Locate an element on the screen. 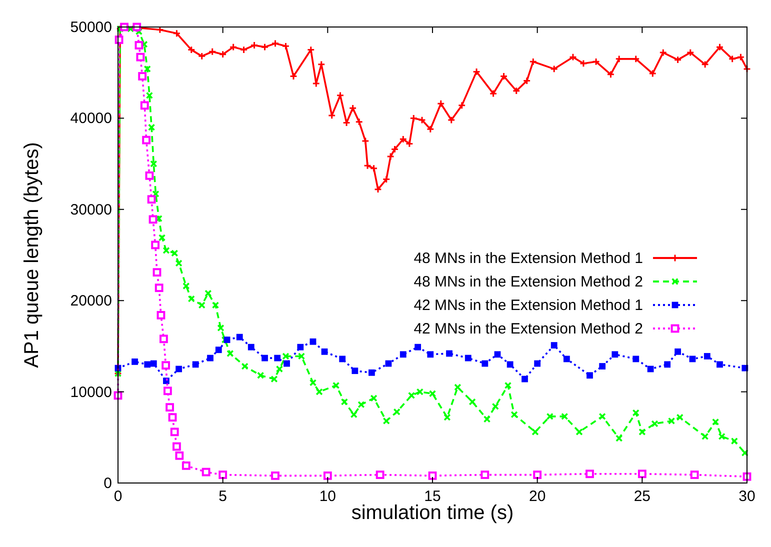  legend-label: 42 MNs in the Extension Method 2 is located at coordinates (528, 329).